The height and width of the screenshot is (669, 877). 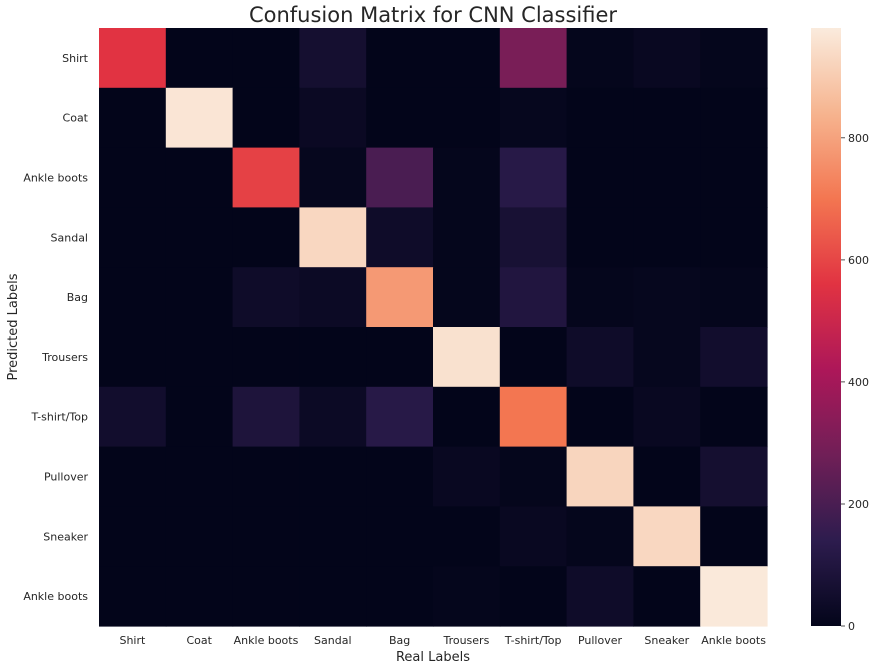 I want to click on y-axis-label: Predicted Labels, so click(x=13, y=326).